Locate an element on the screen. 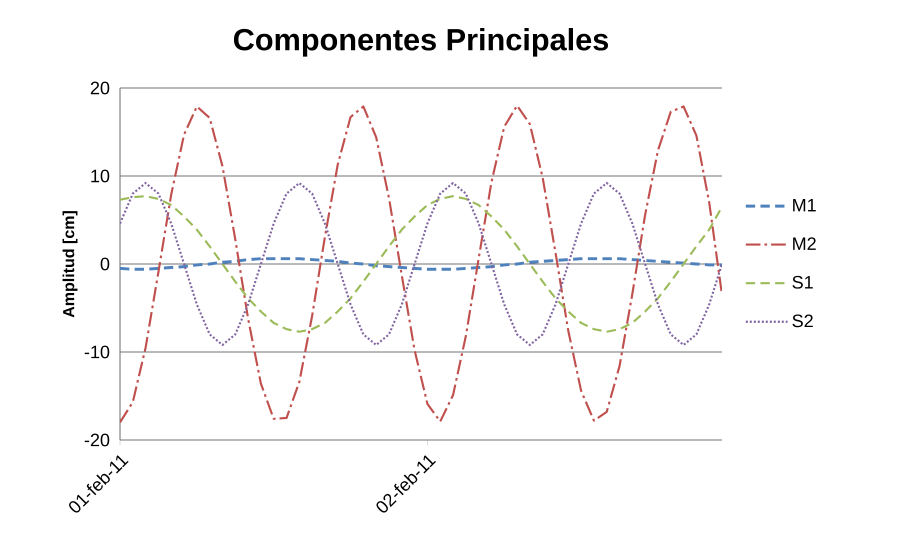 This screenshot has height=555, width=904. y-tick-label: -20 is located at coordinates (97, 440).